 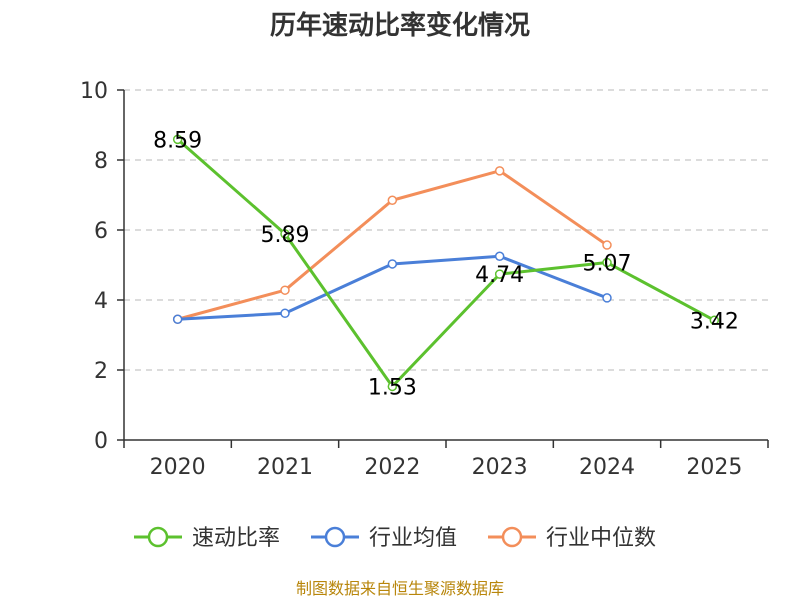 I want to click on legend-item: 行业均值, so click(x=384, y=538).